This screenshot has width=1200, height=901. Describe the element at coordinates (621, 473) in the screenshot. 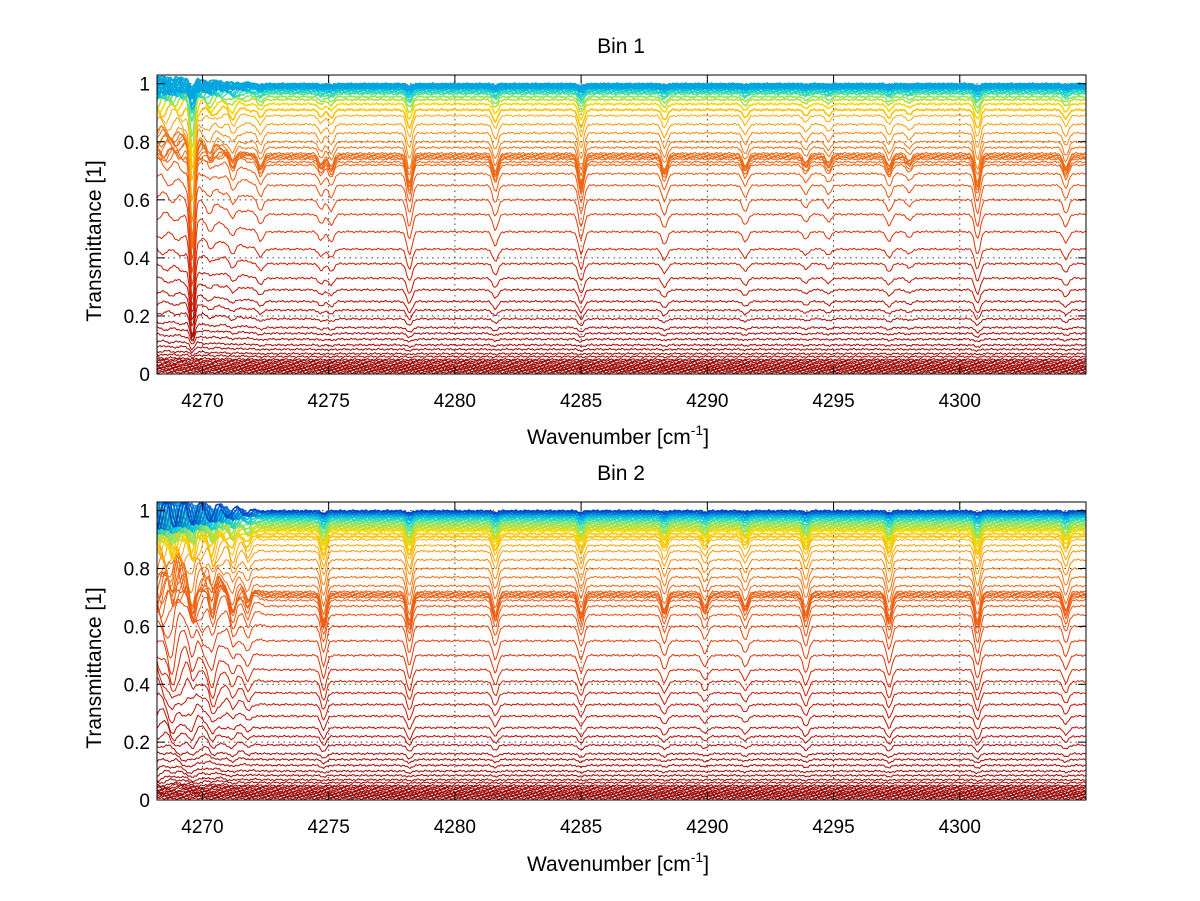

I see `chart-title: Bin 2` at that location.